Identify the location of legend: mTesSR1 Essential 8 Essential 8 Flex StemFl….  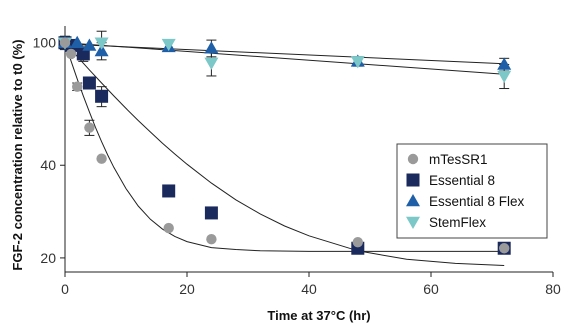
(472, 191).